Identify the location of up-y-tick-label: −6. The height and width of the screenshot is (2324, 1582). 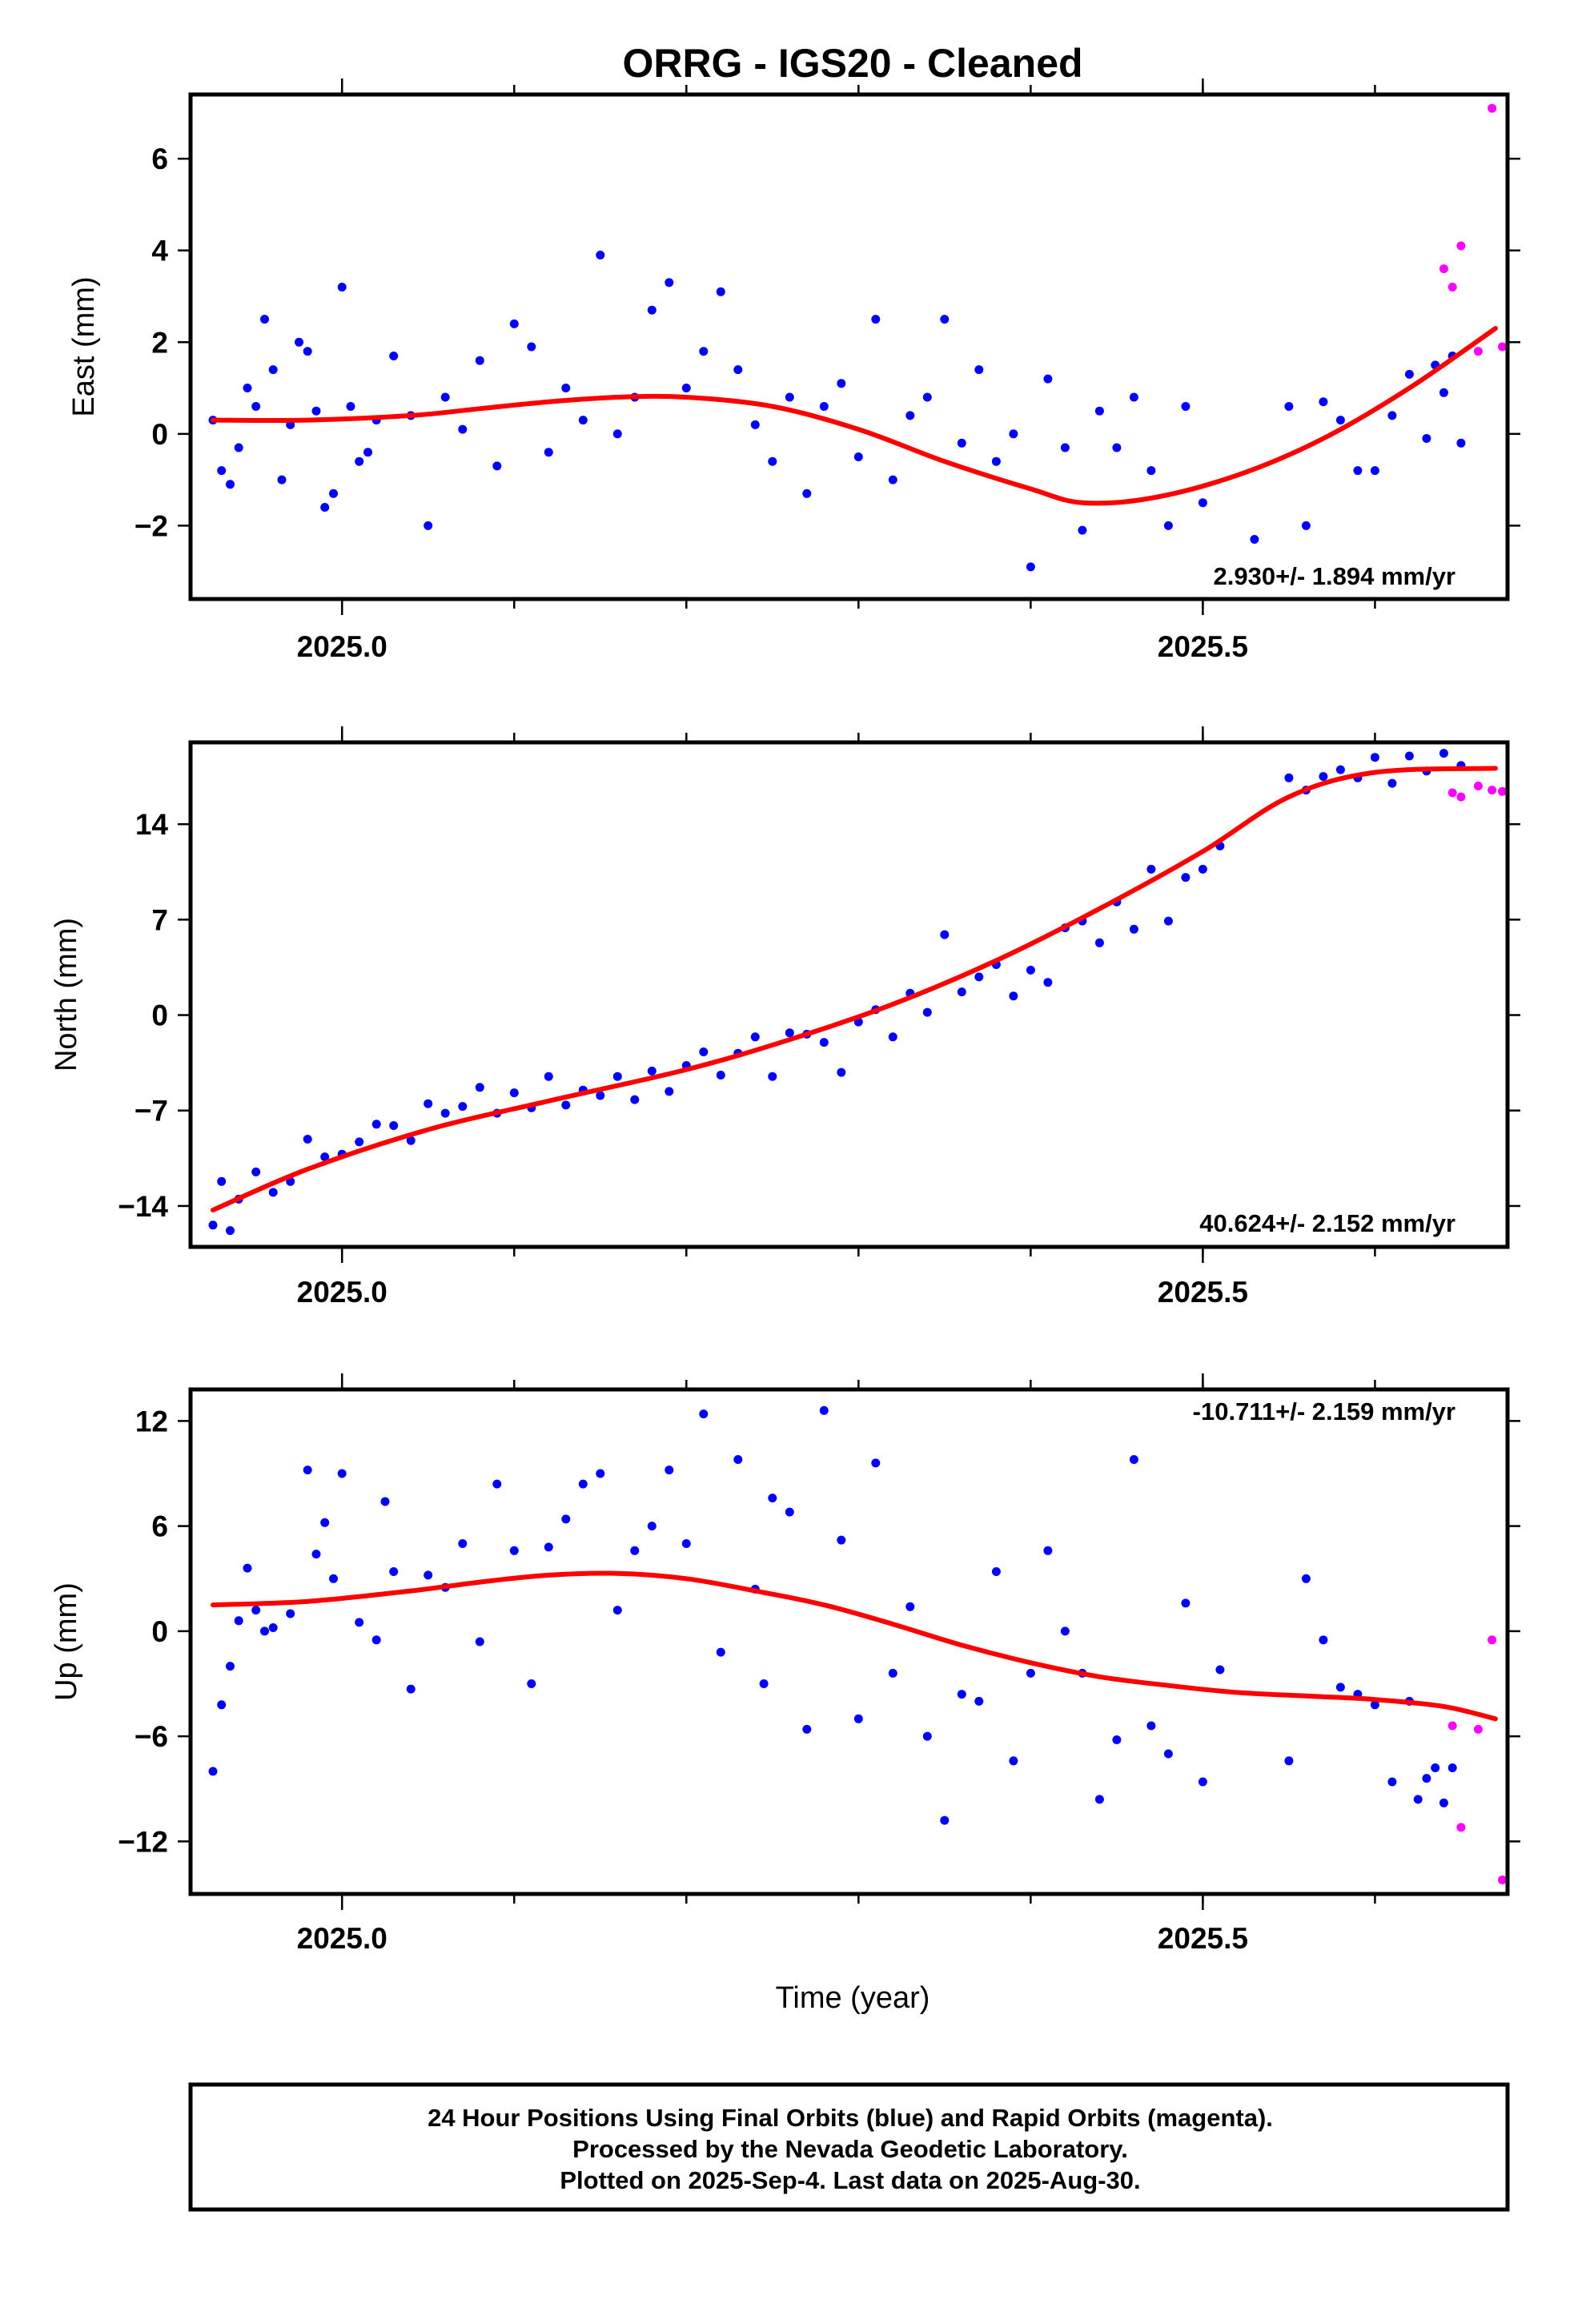
(151, 1737).